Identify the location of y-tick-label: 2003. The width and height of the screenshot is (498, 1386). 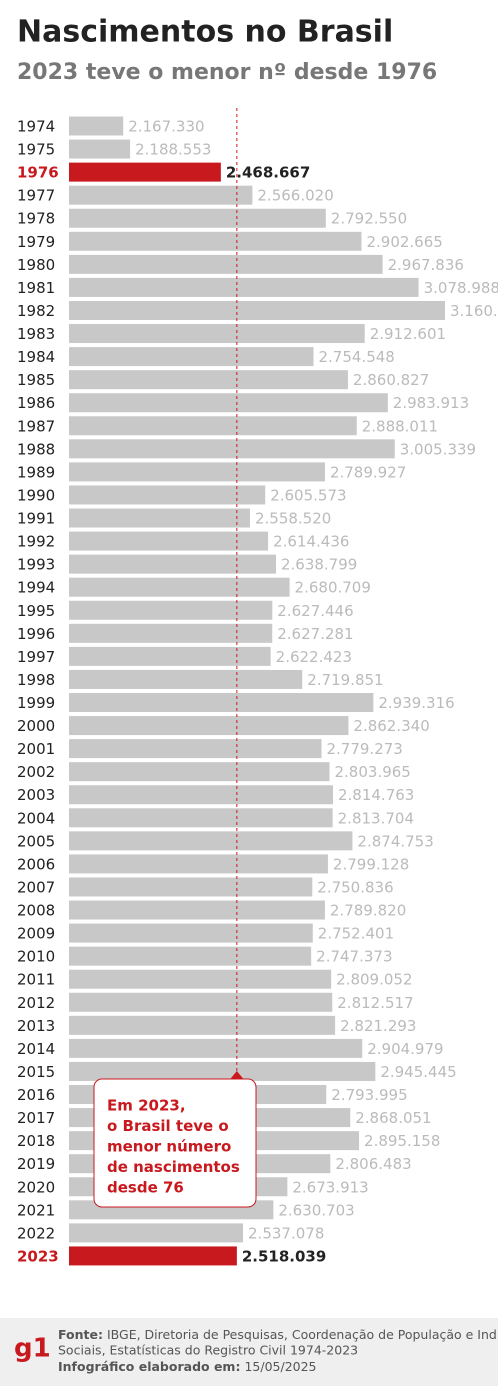
(36, 795).